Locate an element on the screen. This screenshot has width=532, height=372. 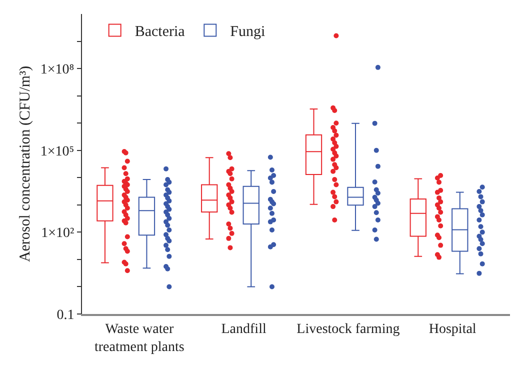
x-tick-label: Livestock farming is located at coordinates (348, 329).